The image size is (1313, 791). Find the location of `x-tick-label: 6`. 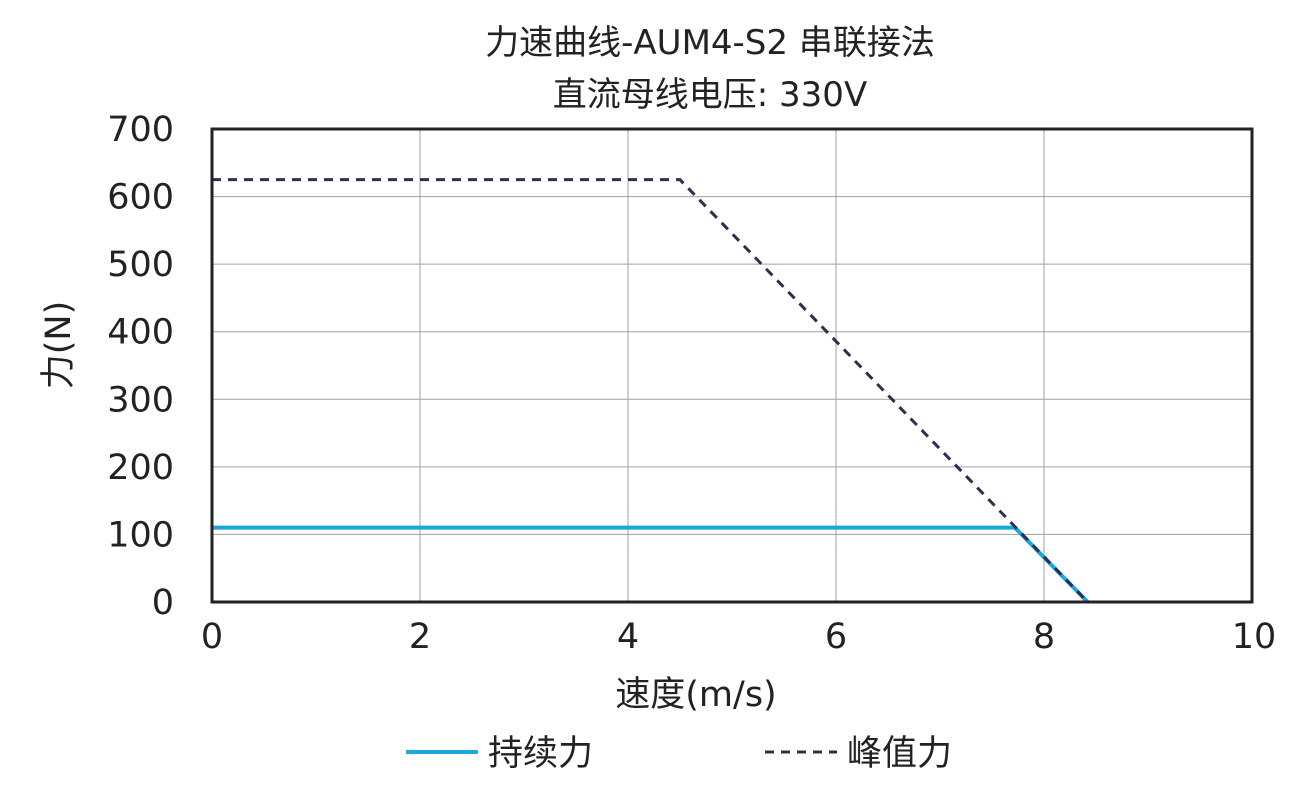

x-tick-label: 6 is located at coordinates (836, 637).